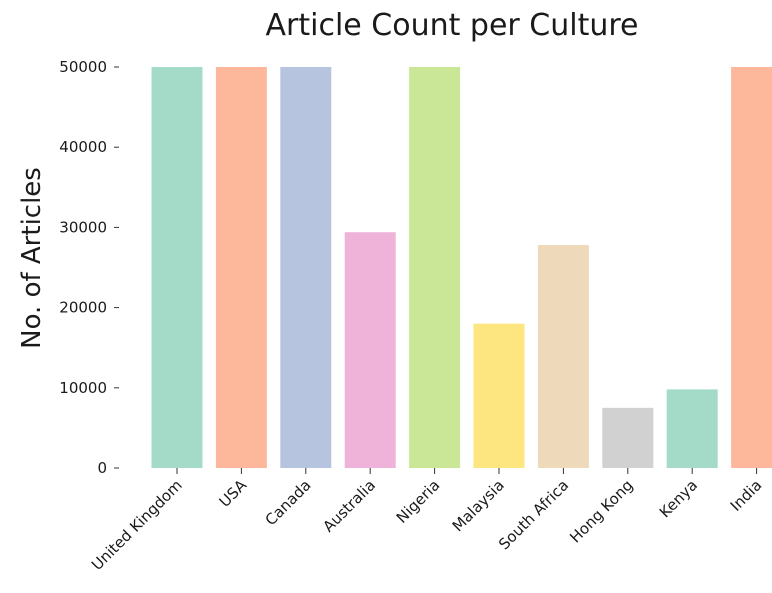  I want to click on y-tick-label: 40000, so click(83, 147).